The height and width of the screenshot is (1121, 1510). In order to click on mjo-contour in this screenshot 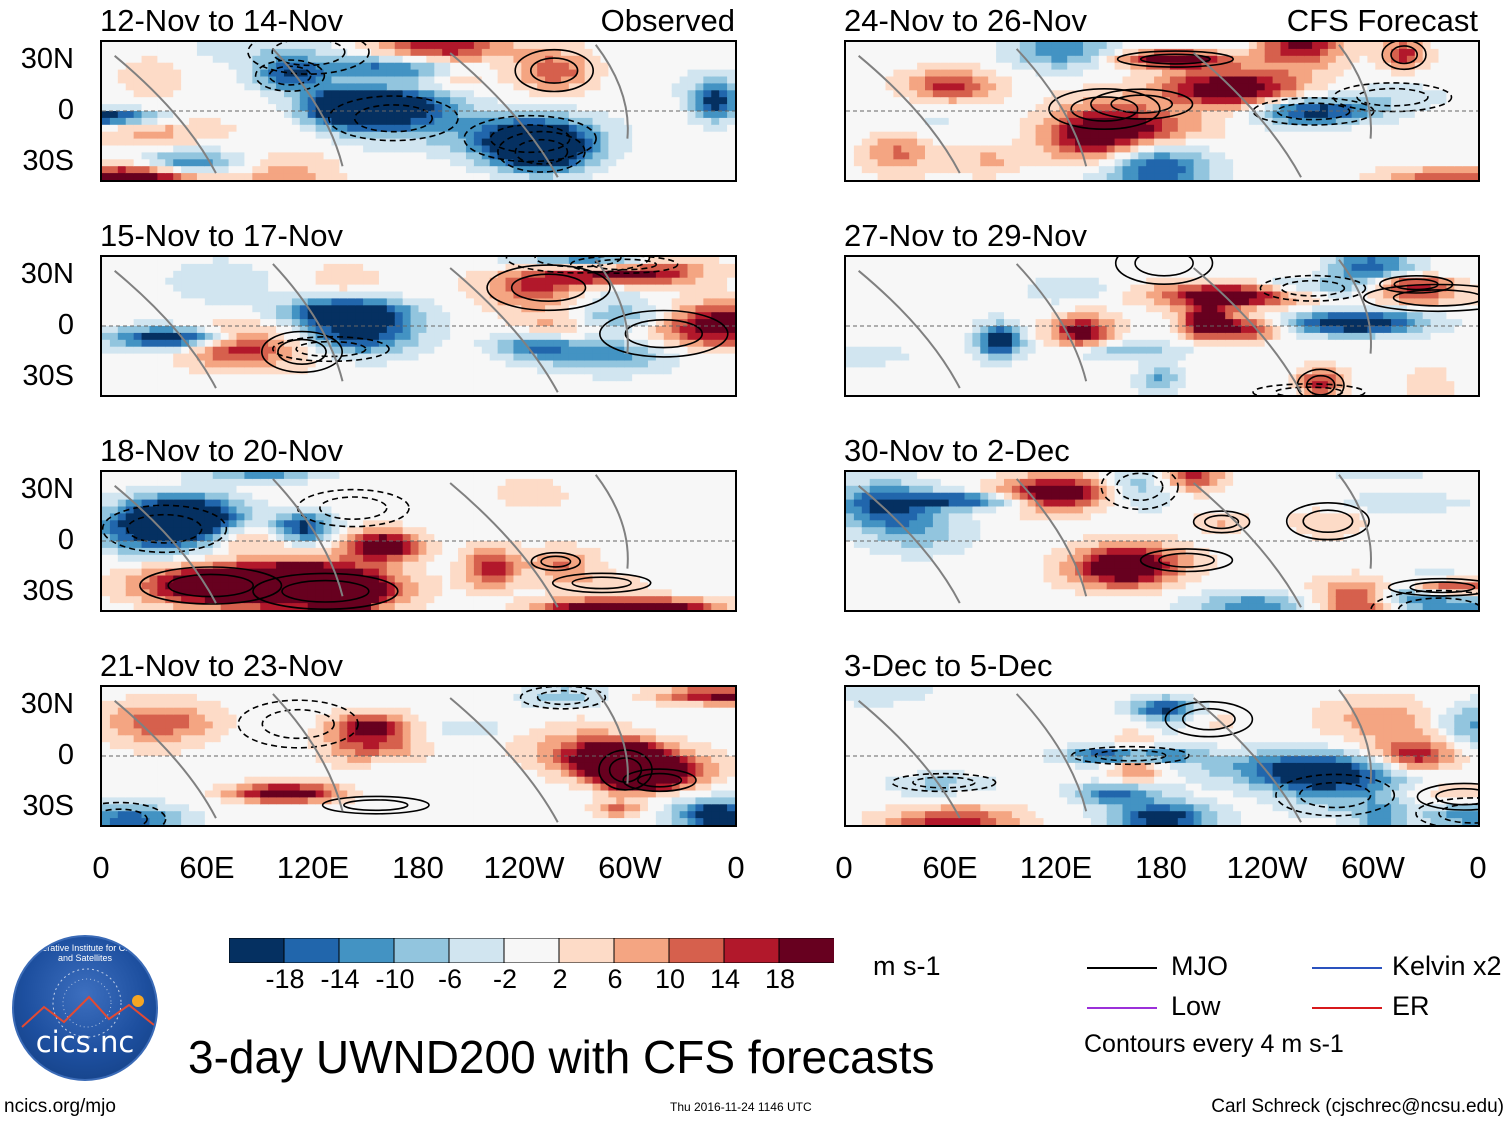, I will do `click(210, 585)`.